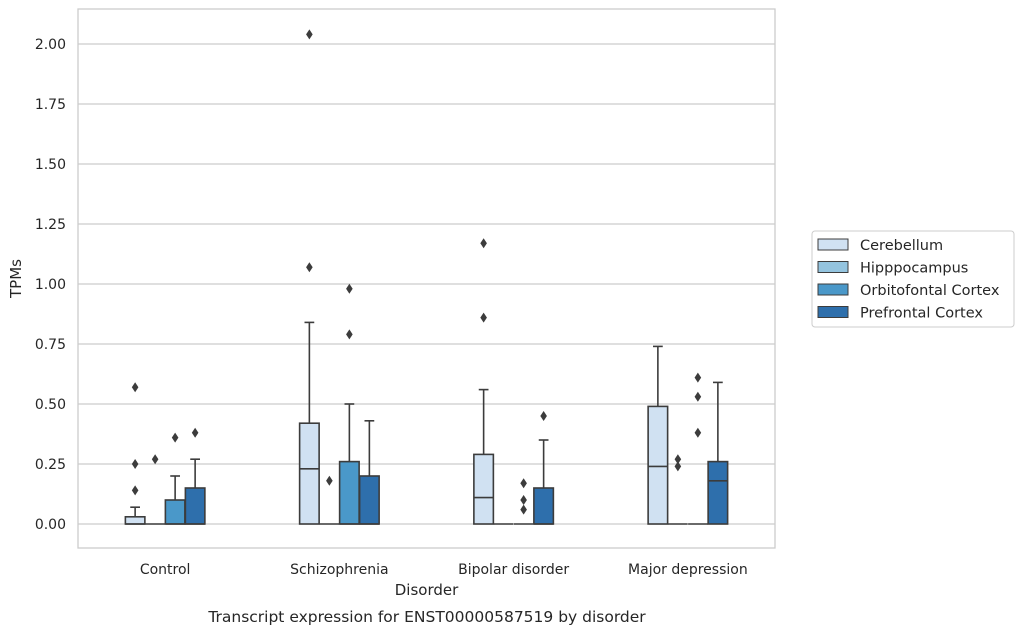 This screenshot has width=1023, height=634. I want to click on legend-item: Hipppocampus, so click(892, 269).